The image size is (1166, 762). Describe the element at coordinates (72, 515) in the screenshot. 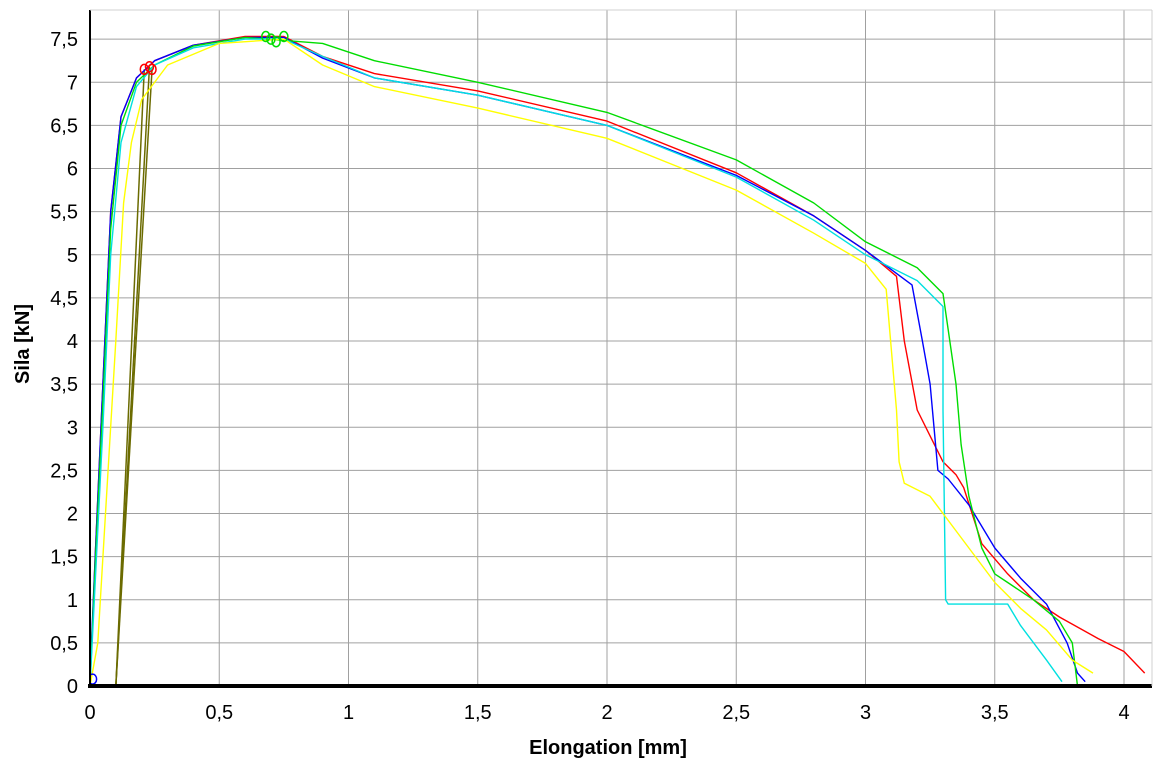

I see `y-tick-label: 2` at that location.